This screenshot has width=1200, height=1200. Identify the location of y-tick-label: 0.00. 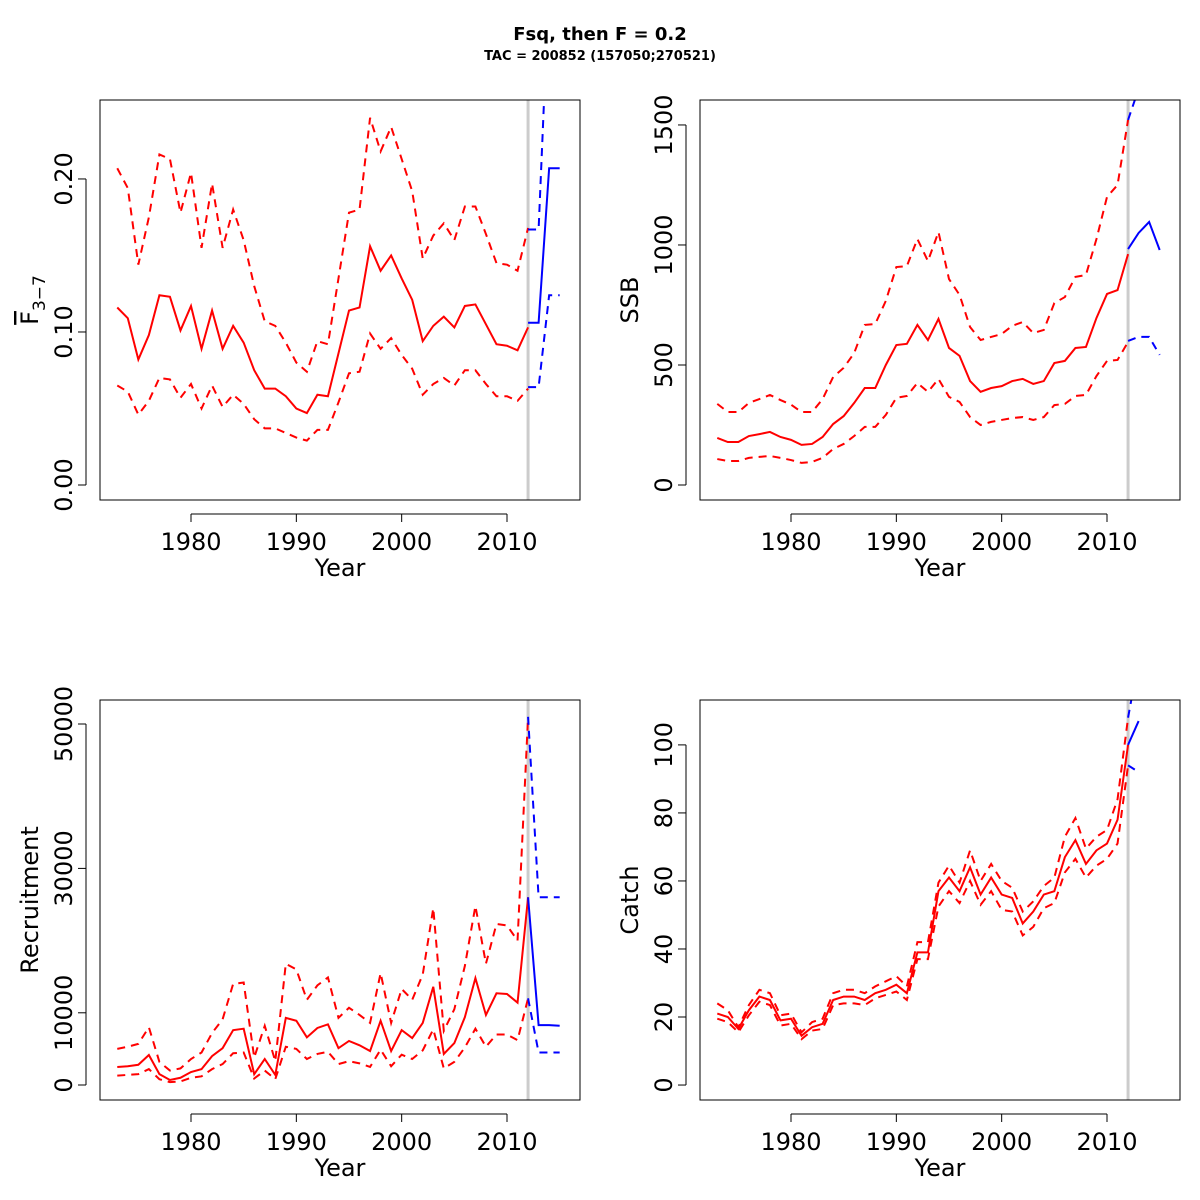
(64, 484).